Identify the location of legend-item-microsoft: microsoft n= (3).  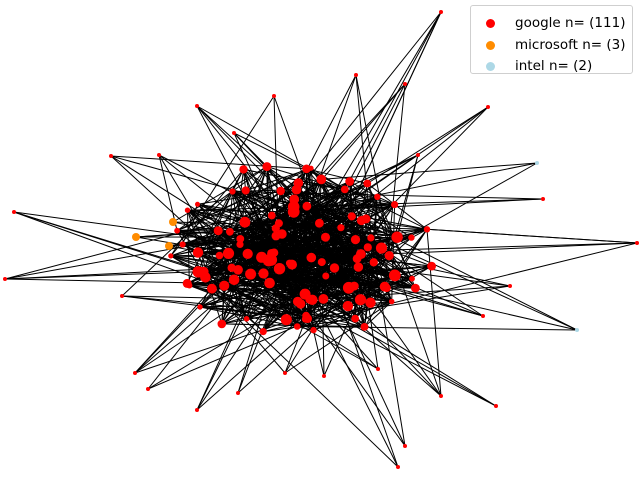
(551, 46).